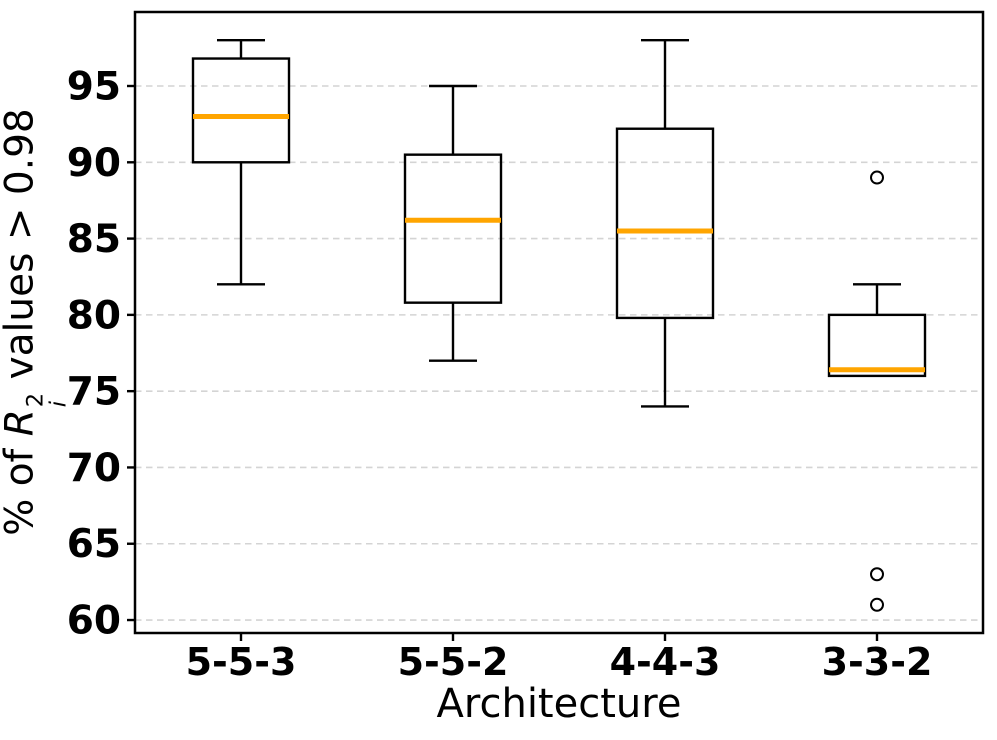 This screenshot has height=740, width=997. What do you see at coordinates (94, 621) in the screenshot?
I see `y-tick-label-60: 60` at bounding box center [94, 621].